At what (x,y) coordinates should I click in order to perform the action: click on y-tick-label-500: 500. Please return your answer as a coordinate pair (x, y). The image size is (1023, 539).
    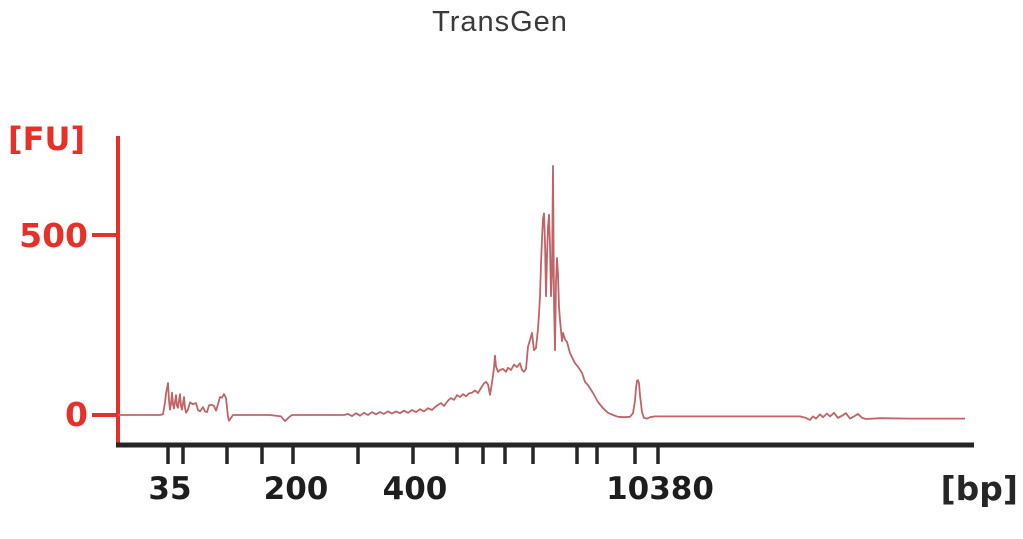
    Looking at the image, I should click on (53, 235).